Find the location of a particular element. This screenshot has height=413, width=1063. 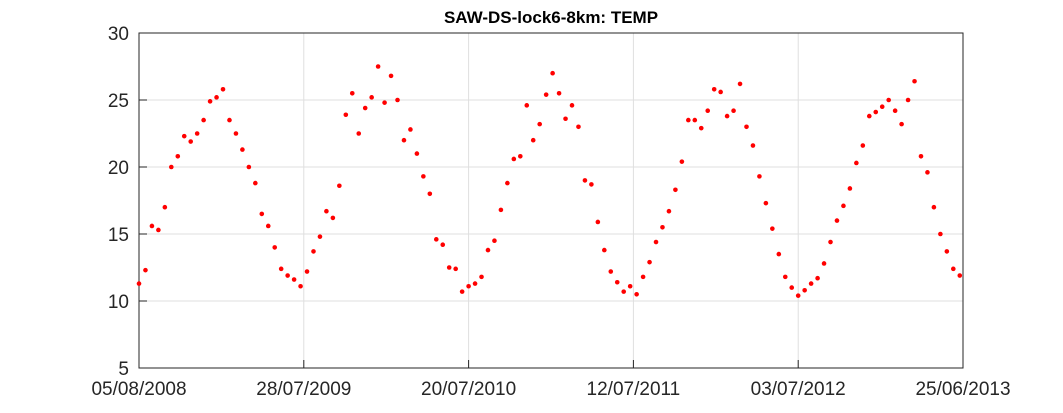

x-tick-label: 20/07/2010 is located at coordinates (468, 389).